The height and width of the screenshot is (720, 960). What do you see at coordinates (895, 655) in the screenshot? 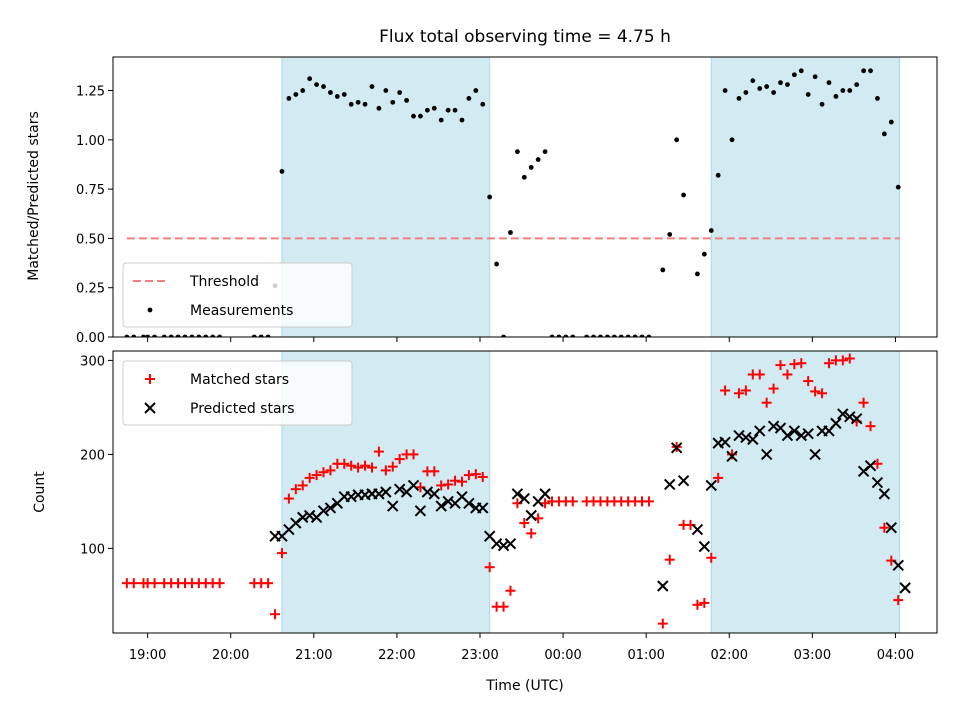
I see `x-tick-label: 04:00` at bounding box center [895, 655].